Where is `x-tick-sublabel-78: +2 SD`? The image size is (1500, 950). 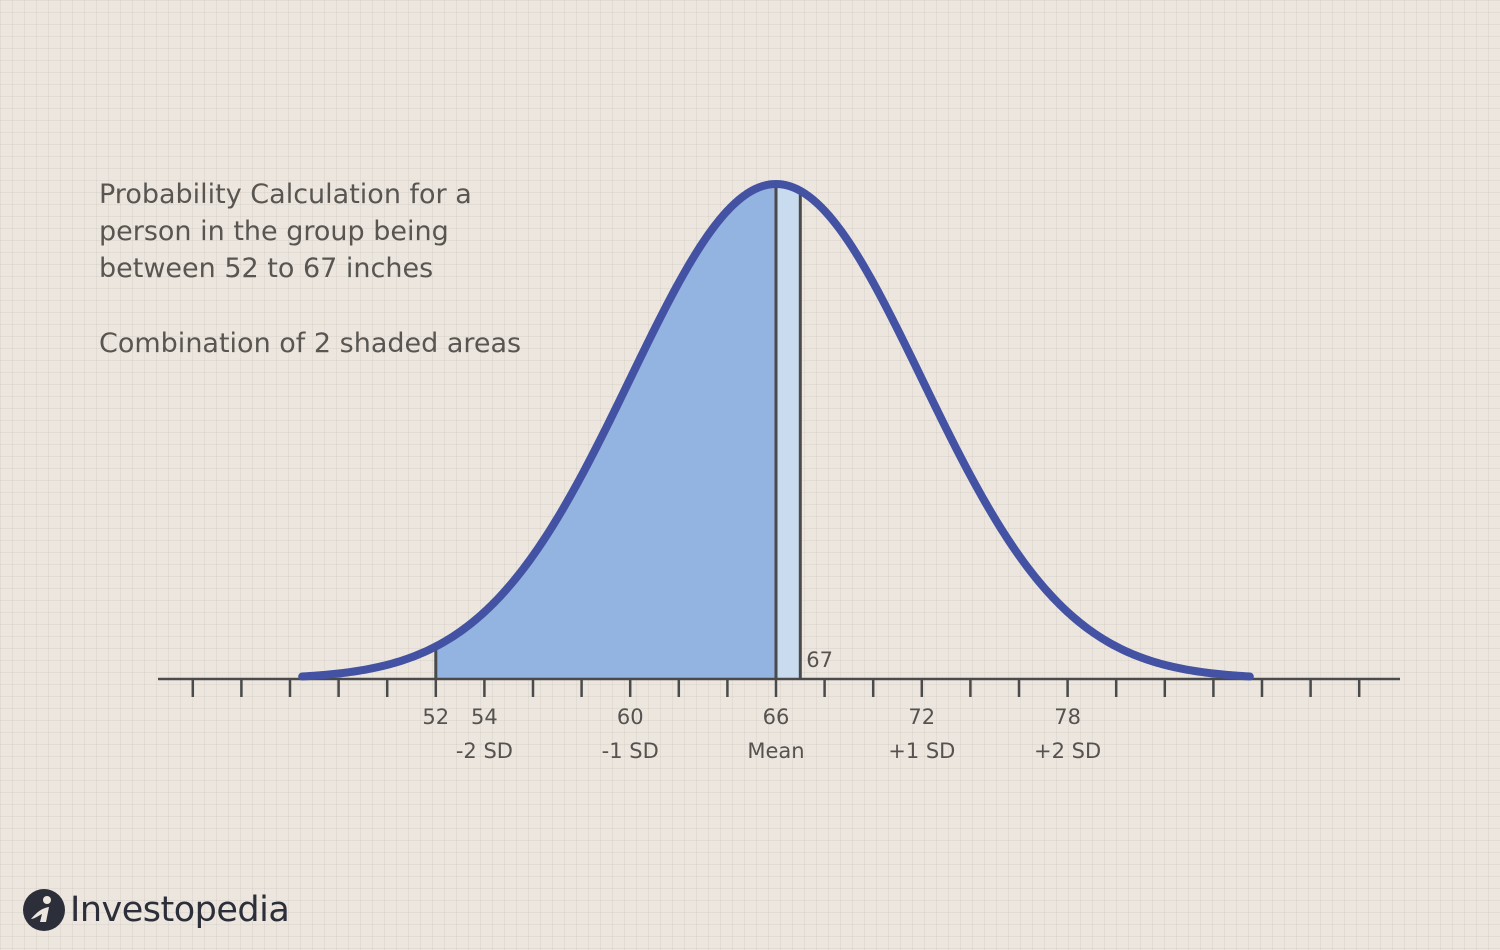
x-tick-sublabel-78: +2 SD is located at coordinates (1067, 751).